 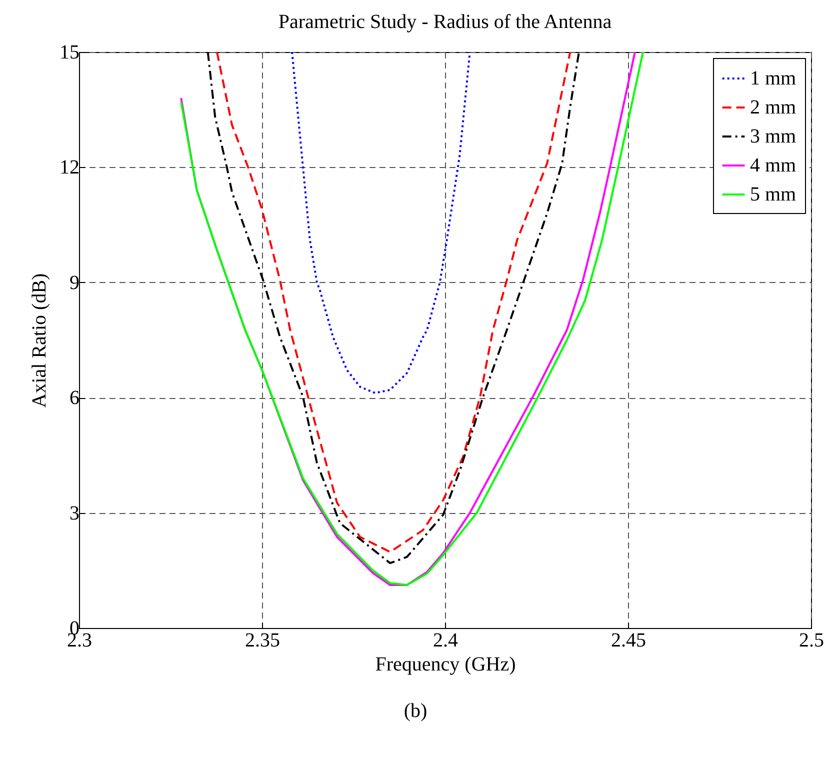 I want to click on y-axis-title: Axial Ratio (dB), so click(x=39, y=340).